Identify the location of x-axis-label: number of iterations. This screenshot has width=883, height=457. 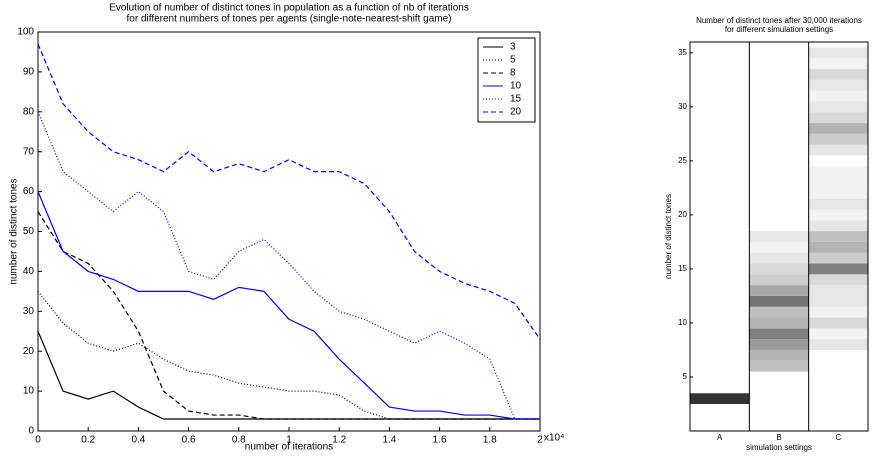
(289, 447).